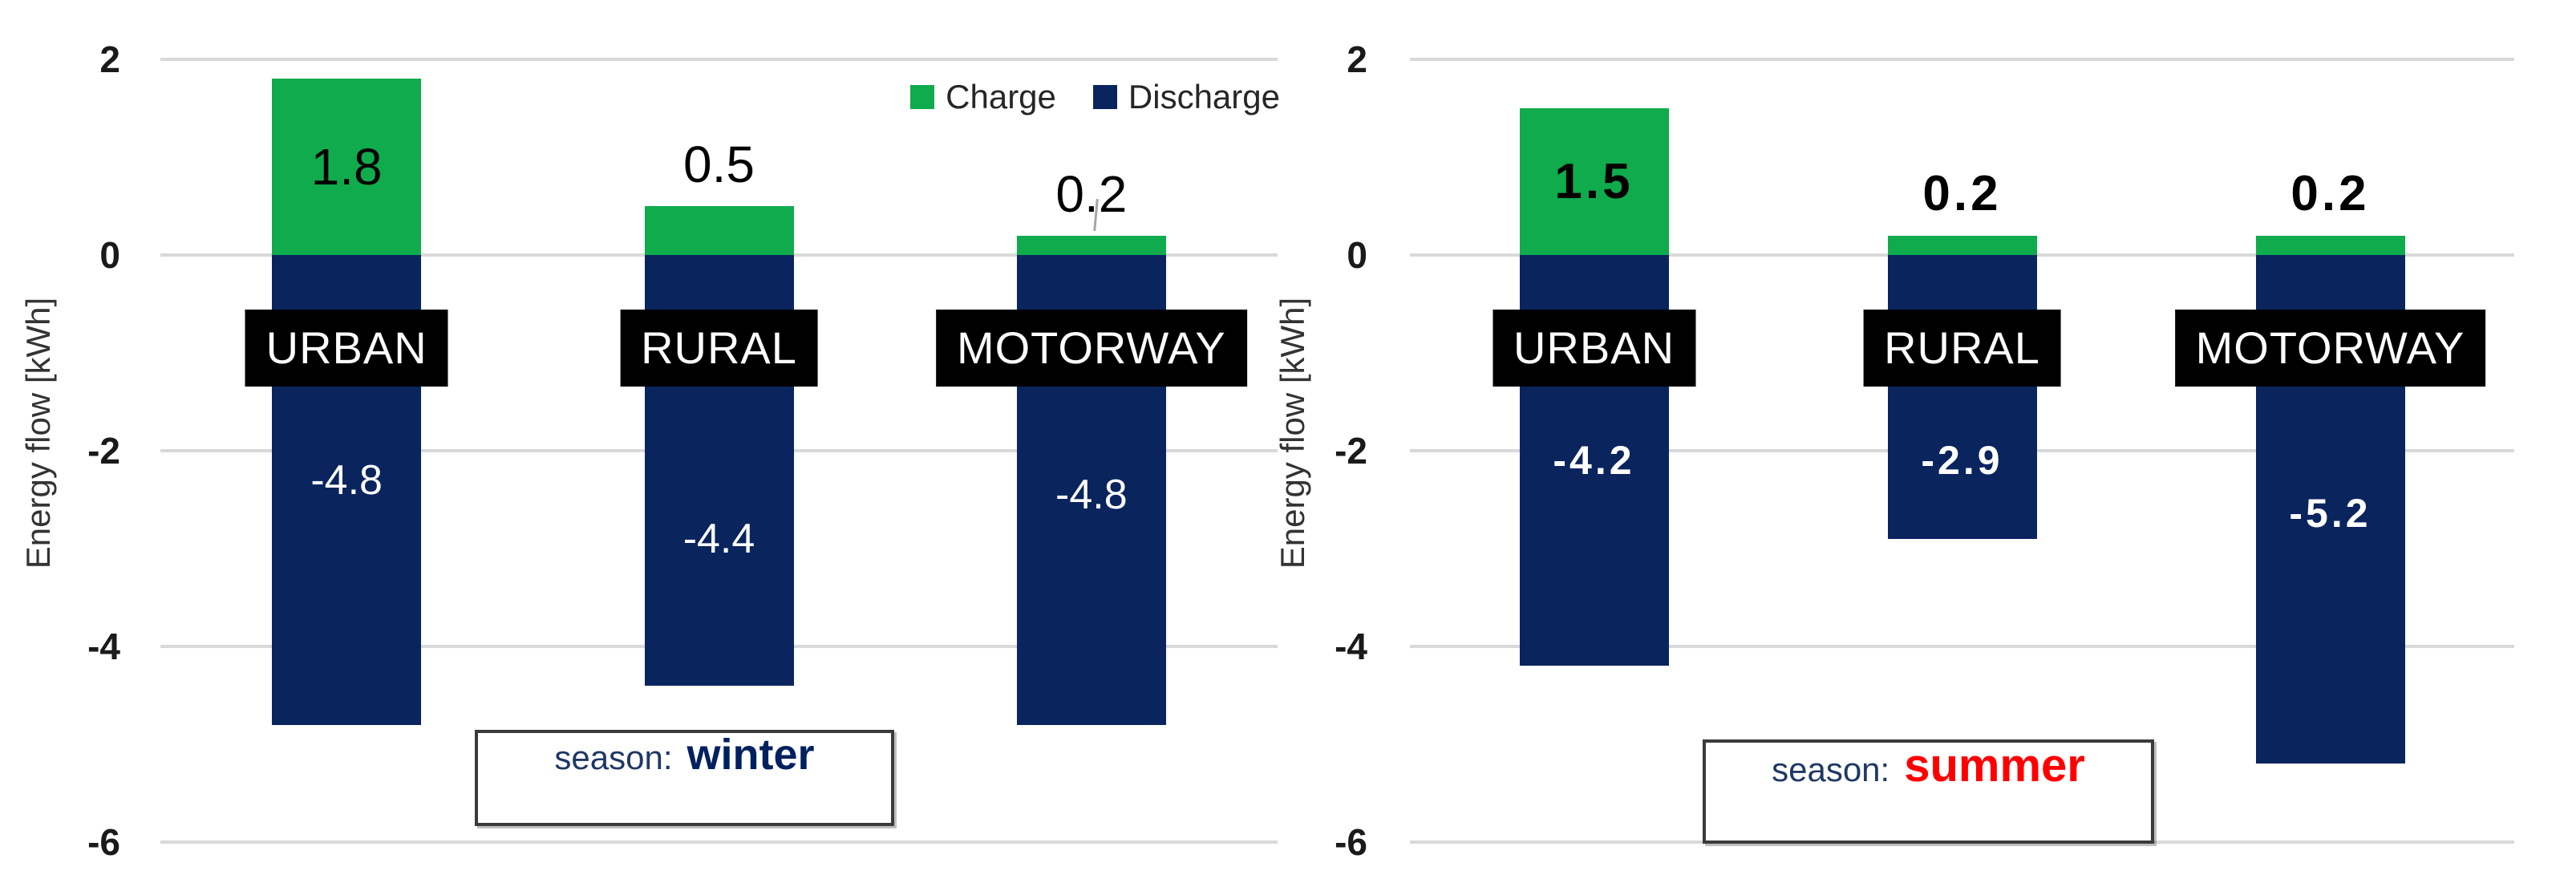 This screenshot has height=879, width=2576. What do you see at coordinates (1962, 193) in the screenshot?
I see `charge-value-label-rural: 0.2` at bounding box center [1962, 193].